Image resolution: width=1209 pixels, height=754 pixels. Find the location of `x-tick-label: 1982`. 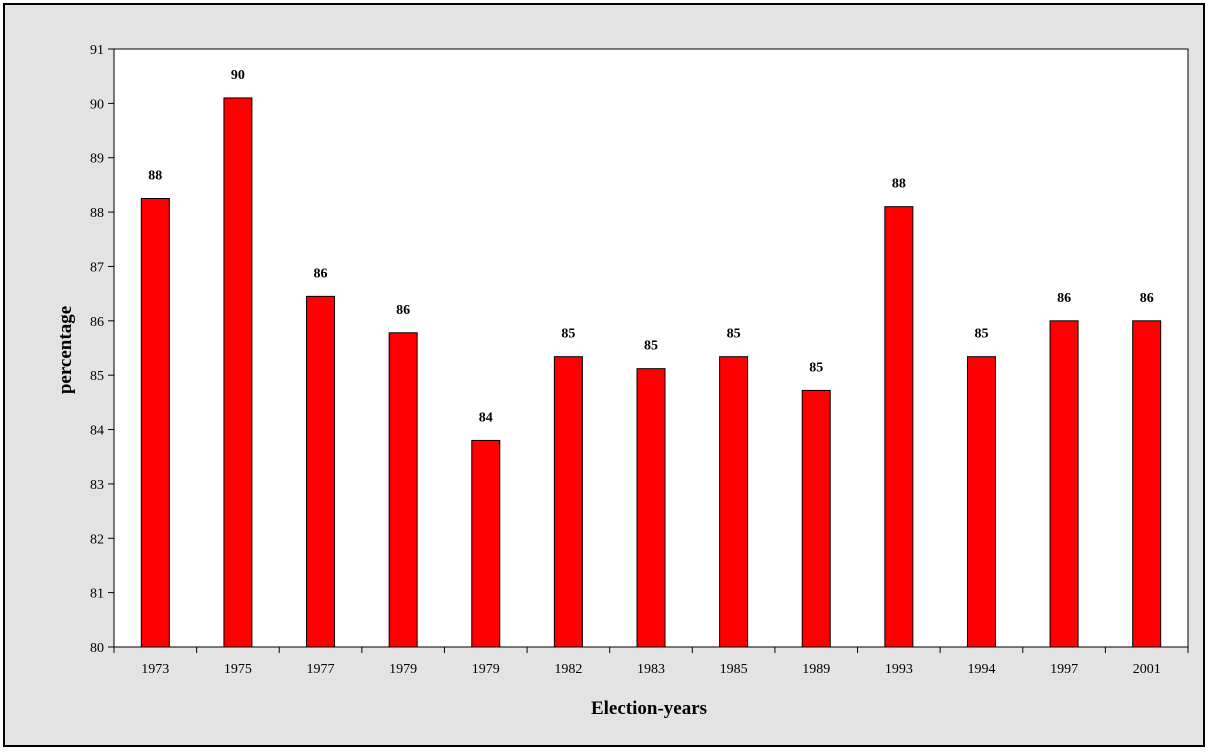

x-tick-label: 1982 is located at coordinates (568, 669).